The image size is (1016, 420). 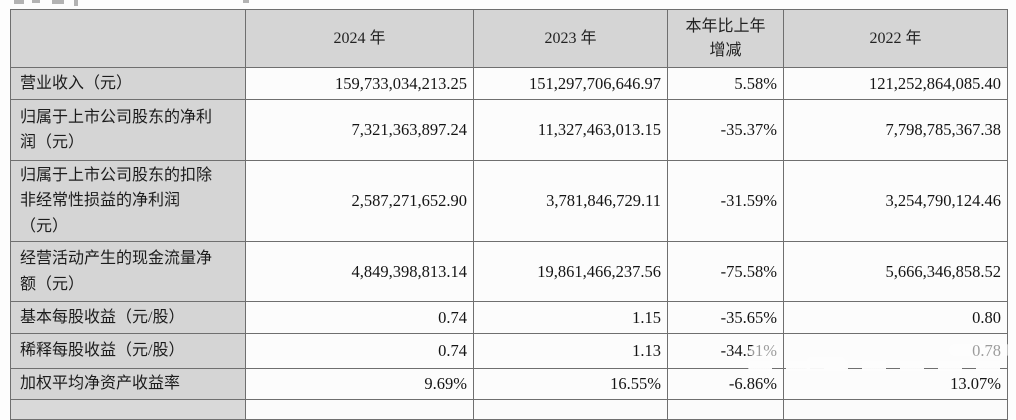 What do you see at coordinates (570, 317) in the screenshot?
I see `value-2023-cell: 1.15` at bounding box center [570, 317].